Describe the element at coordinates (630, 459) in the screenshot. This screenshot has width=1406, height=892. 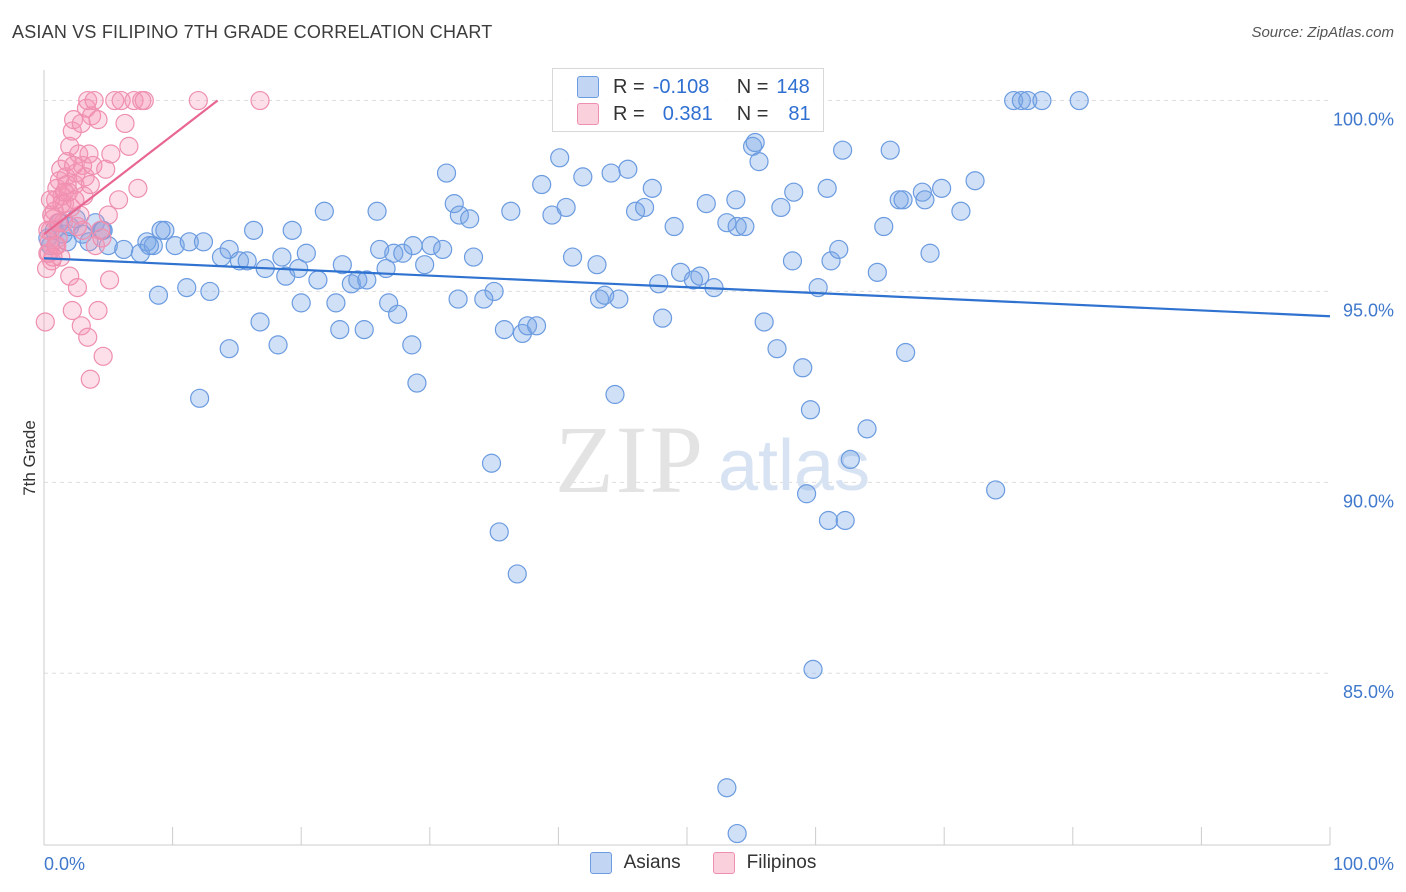
I see `watermark-zip: ZIP` at that location.